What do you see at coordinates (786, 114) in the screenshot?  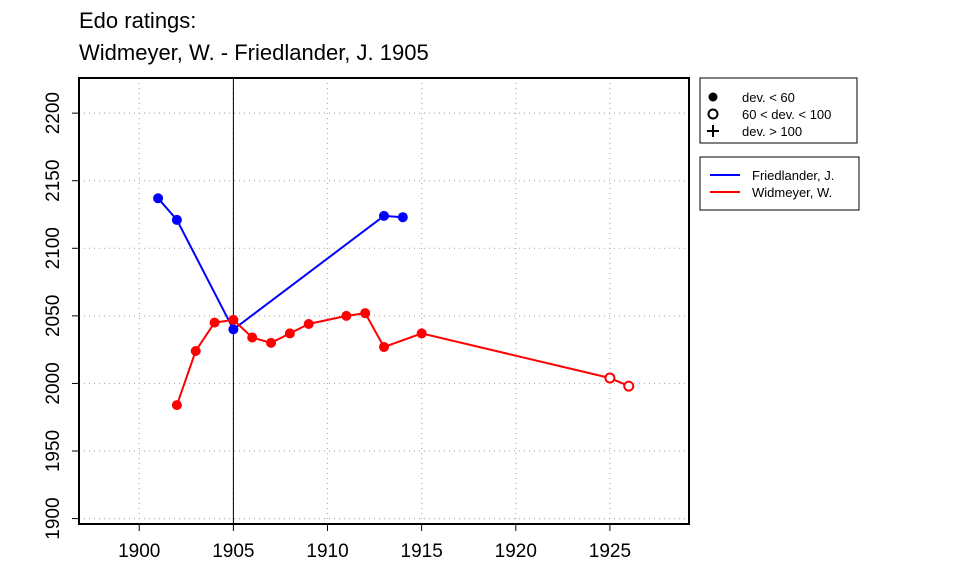 I see `marker-legend-label: 60 < dev. < 100` at bounding box center [786, 114].